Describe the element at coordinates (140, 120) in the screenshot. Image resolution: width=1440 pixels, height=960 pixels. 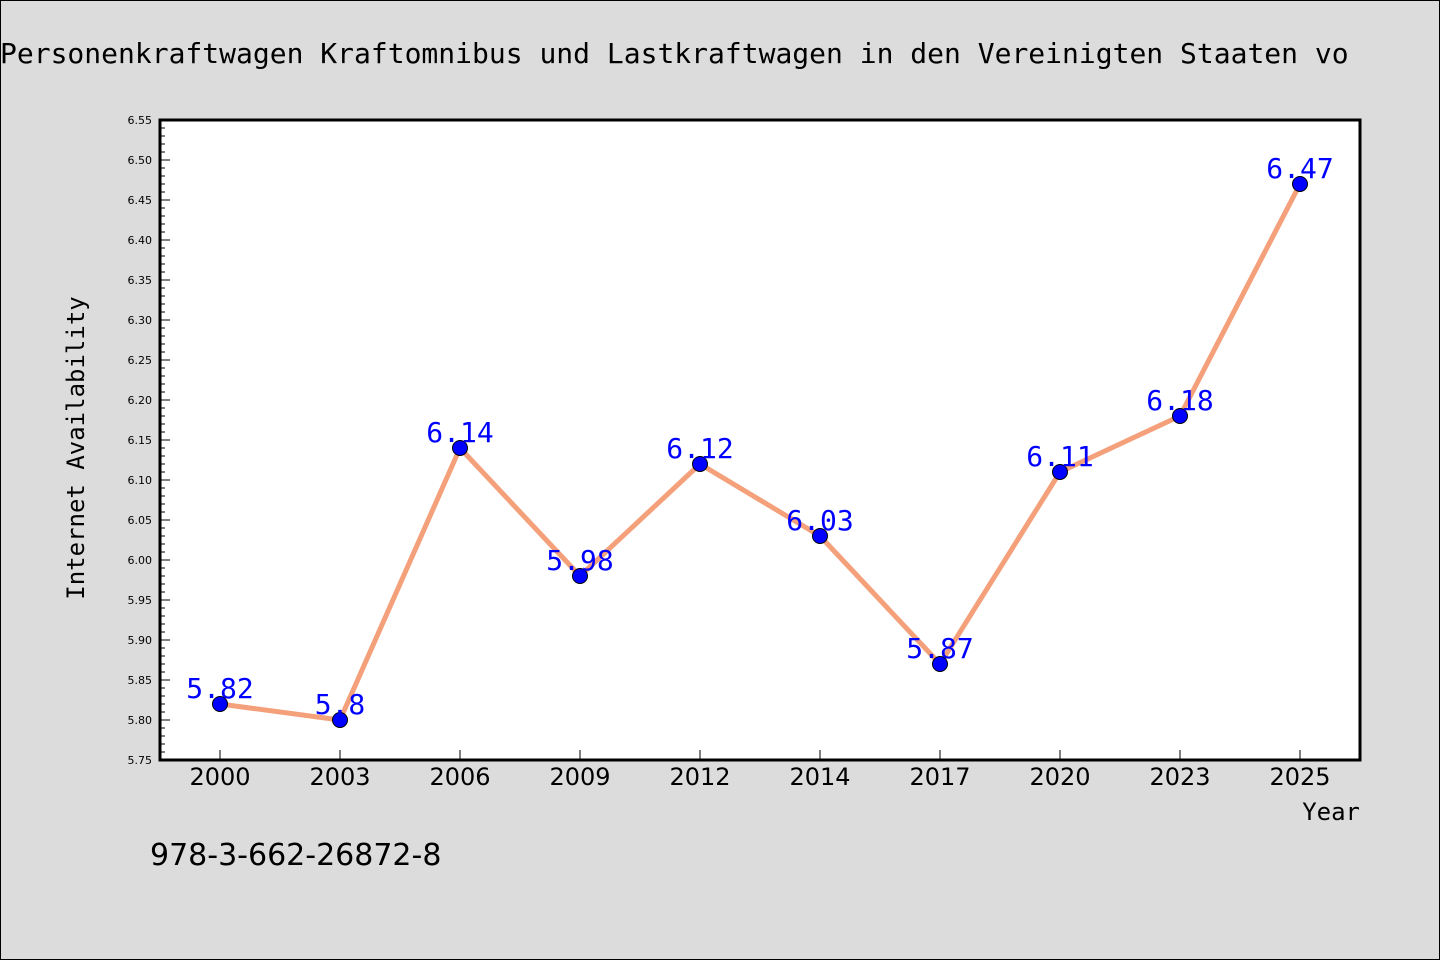
I see `y-tick-label: 6.55` at that location.